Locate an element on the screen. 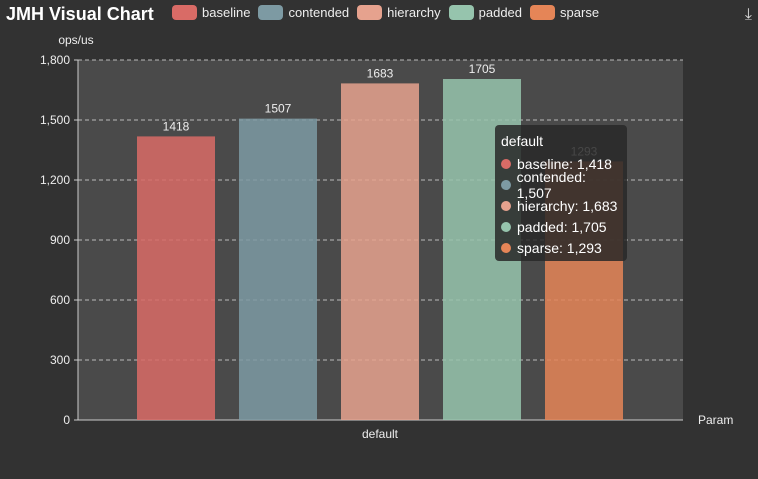 Image resolution: width=758 pixels, height=479 pixels. legend-item-padded: padded is located at coordinates (485, 12).